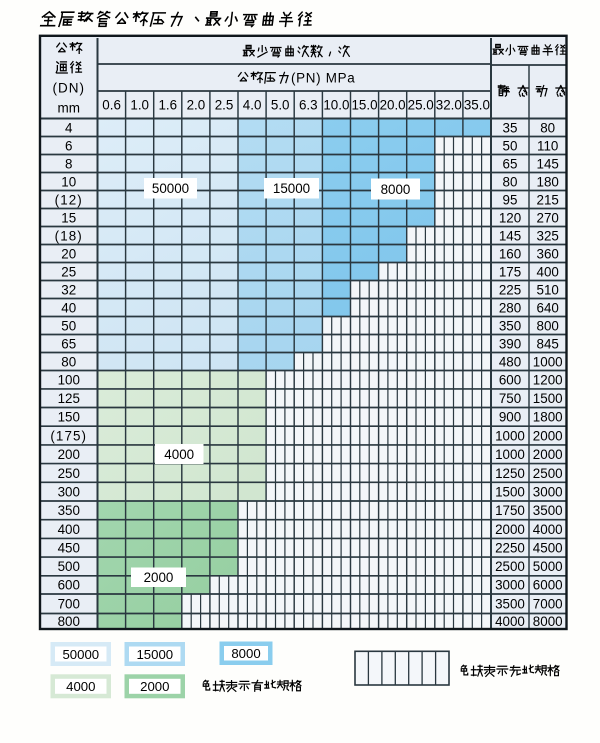 This screenshot has height=743, width=600. I want to click on svg-text: 1200, so click(548, 380).